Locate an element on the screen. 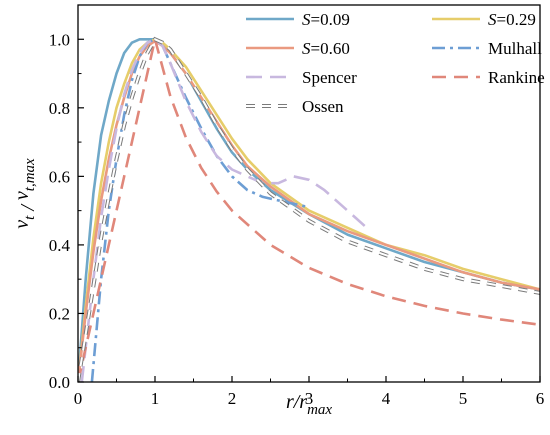  legend-item: S=0.29 is located at coordinates (484, 19).